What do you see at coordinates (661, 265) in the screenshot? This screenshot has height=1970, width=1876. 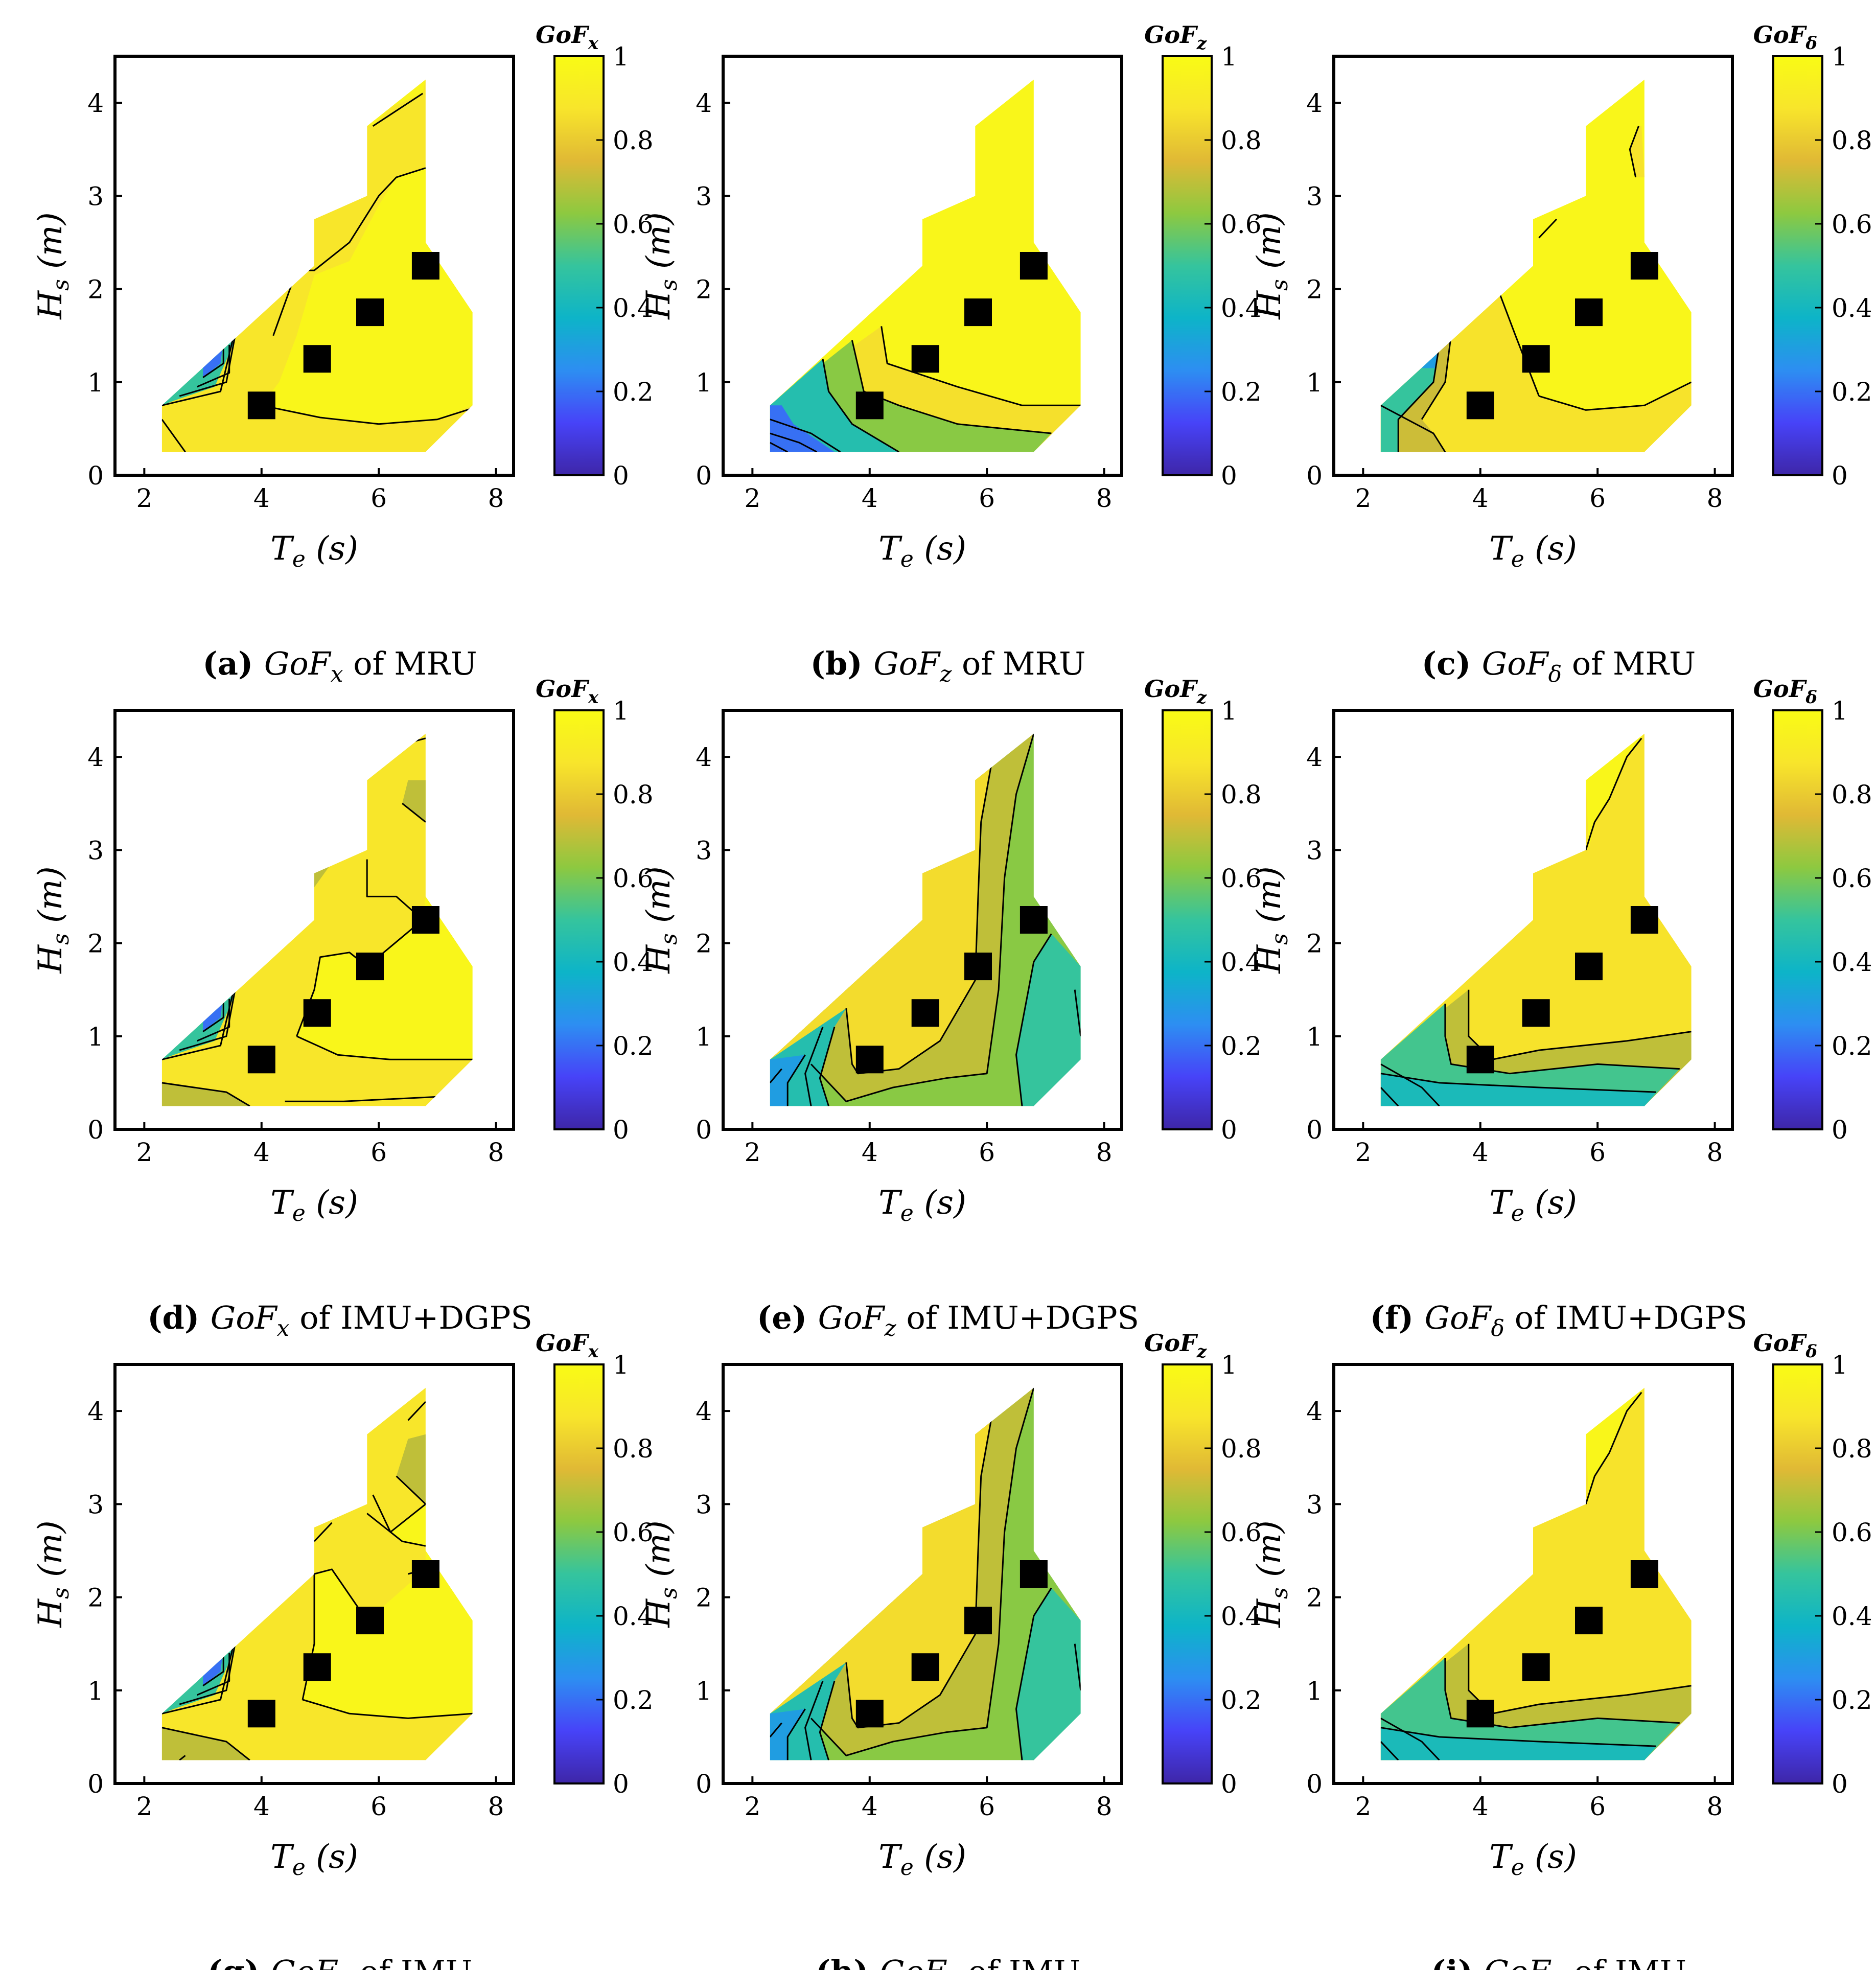 I see `y-axis-label: Hs (m)` at bounding box center [661, 265].